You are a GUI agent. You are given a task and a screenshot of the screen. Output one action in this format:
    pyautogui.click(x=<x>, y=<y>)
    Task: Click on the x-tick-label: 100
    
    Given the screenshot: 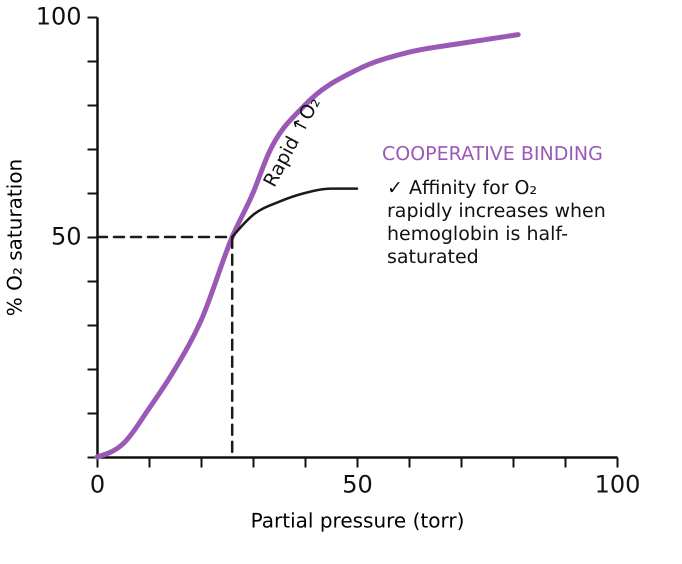 What is the action you would take?
    pyautogui.click(x=617, y=484)
    